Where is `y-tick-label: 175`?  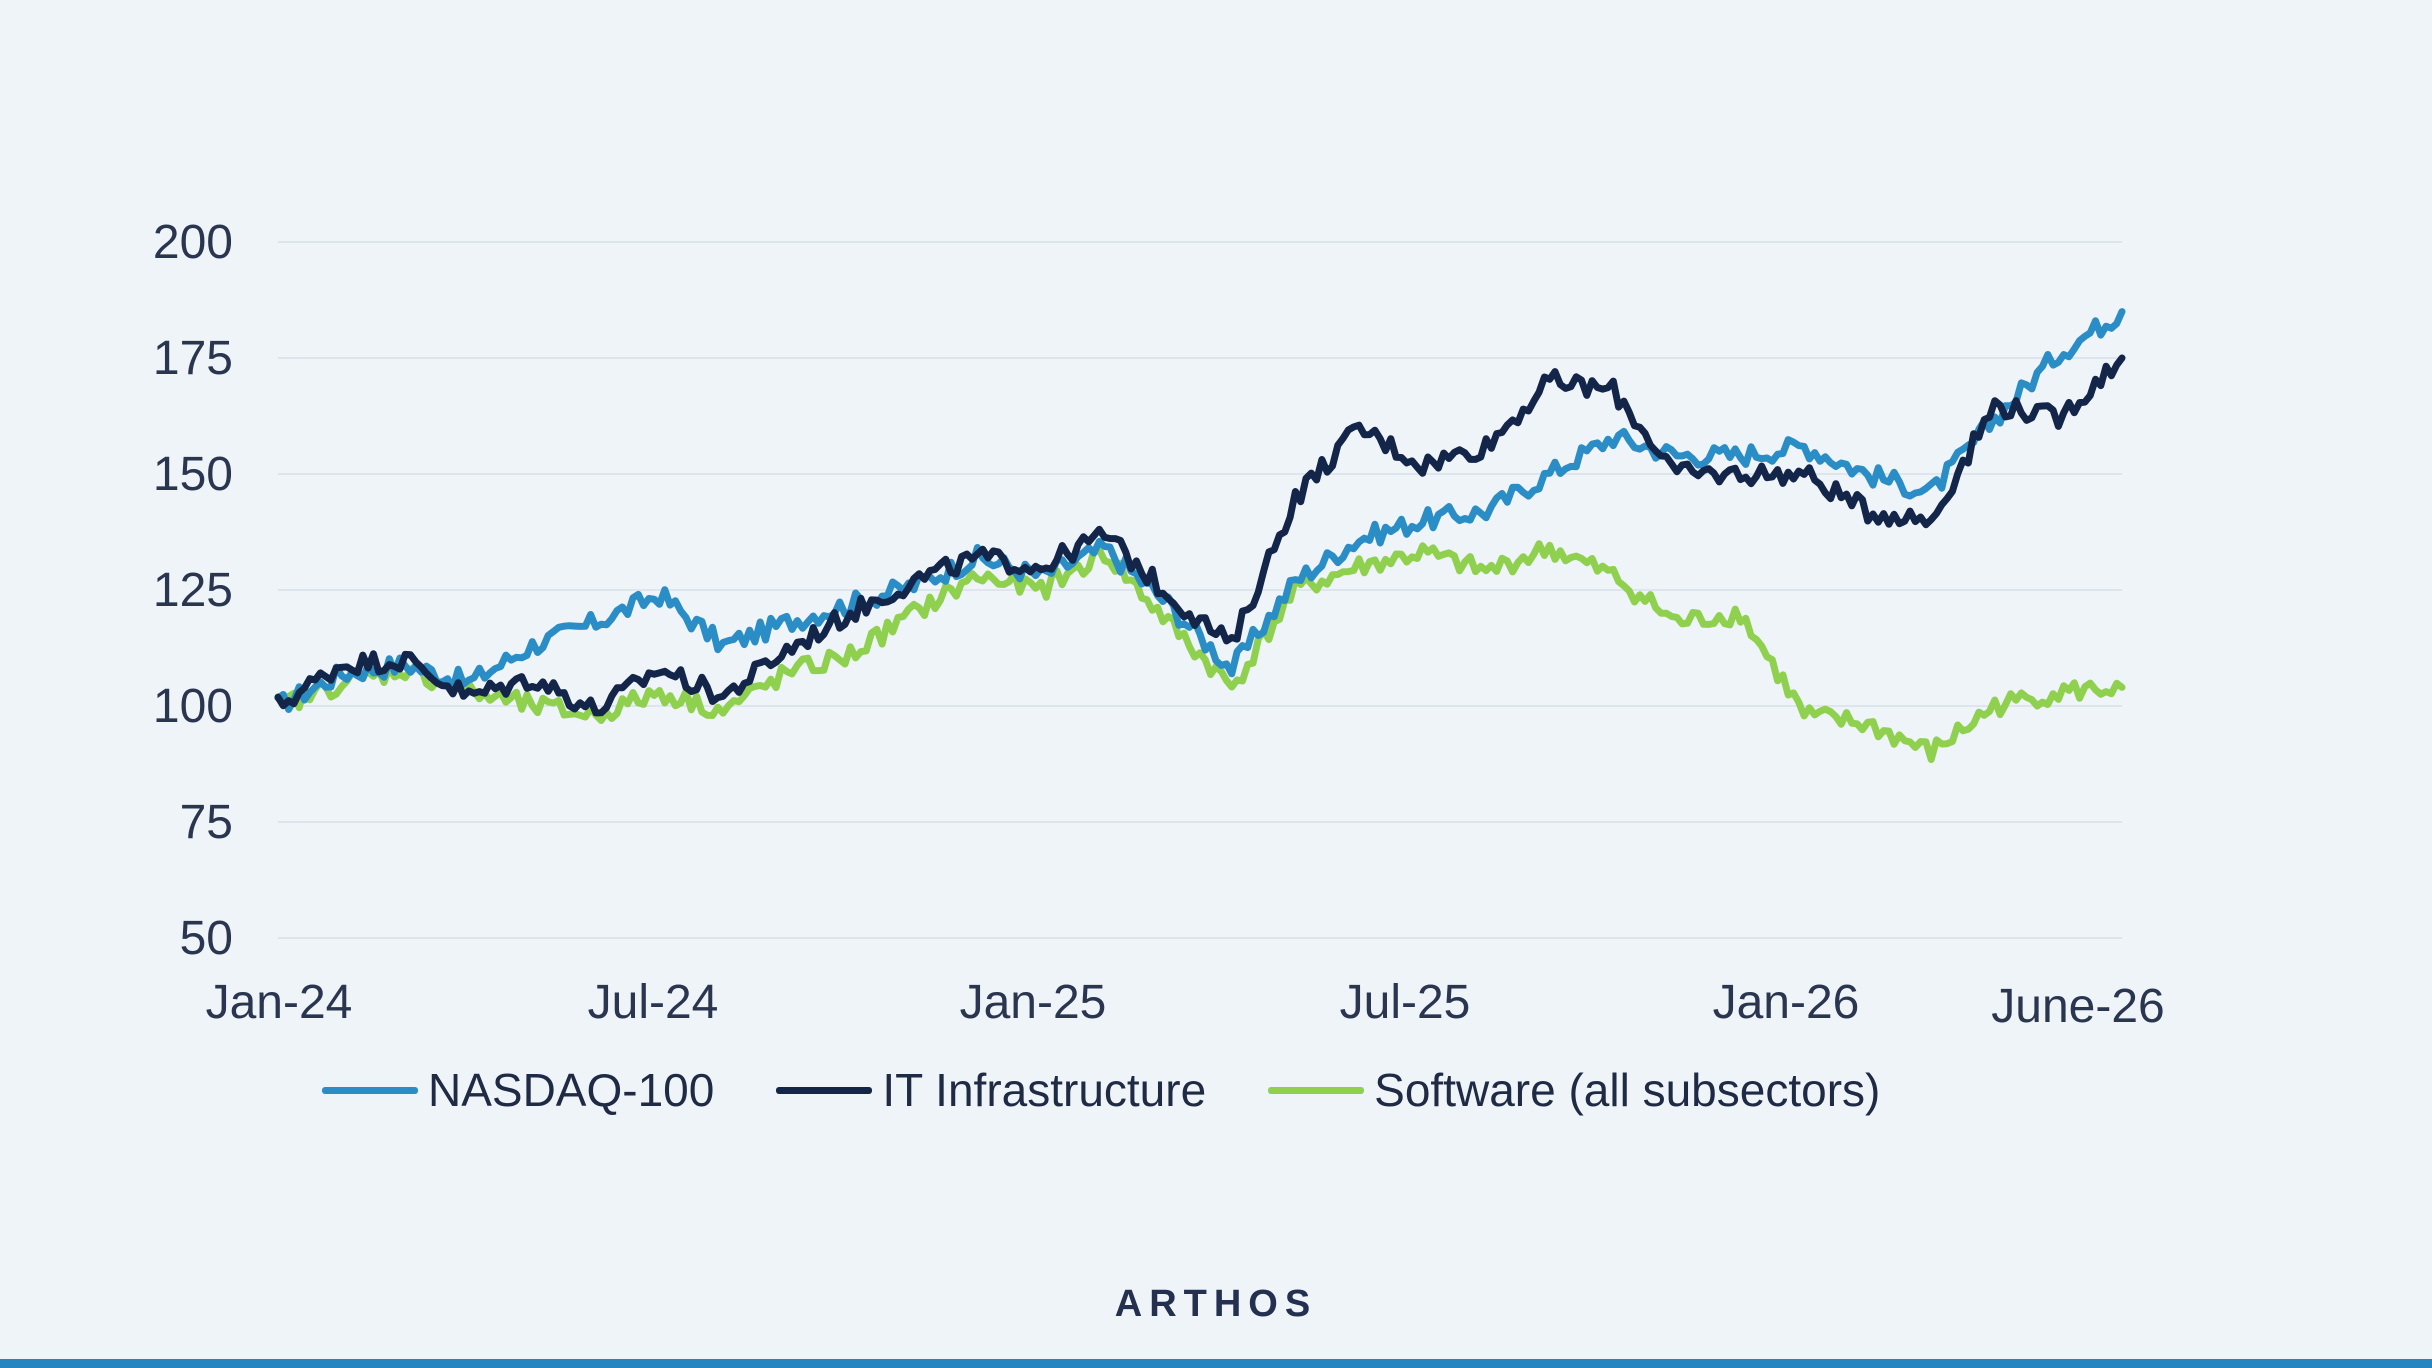 y-tick-label: 175 is located at coordinates (193, 358).